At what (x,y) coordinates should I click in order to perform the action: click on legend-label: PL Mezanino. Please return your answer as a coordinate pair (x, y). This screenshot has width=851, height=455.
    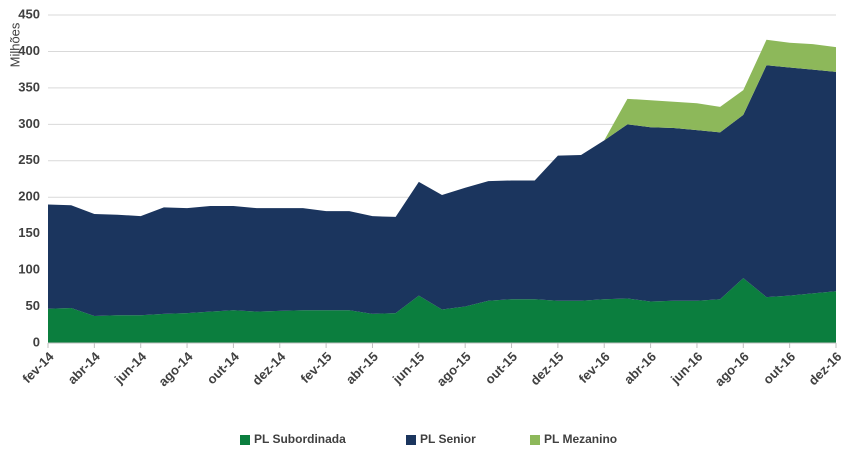
    Looking at the image, I should click on (580, 439).